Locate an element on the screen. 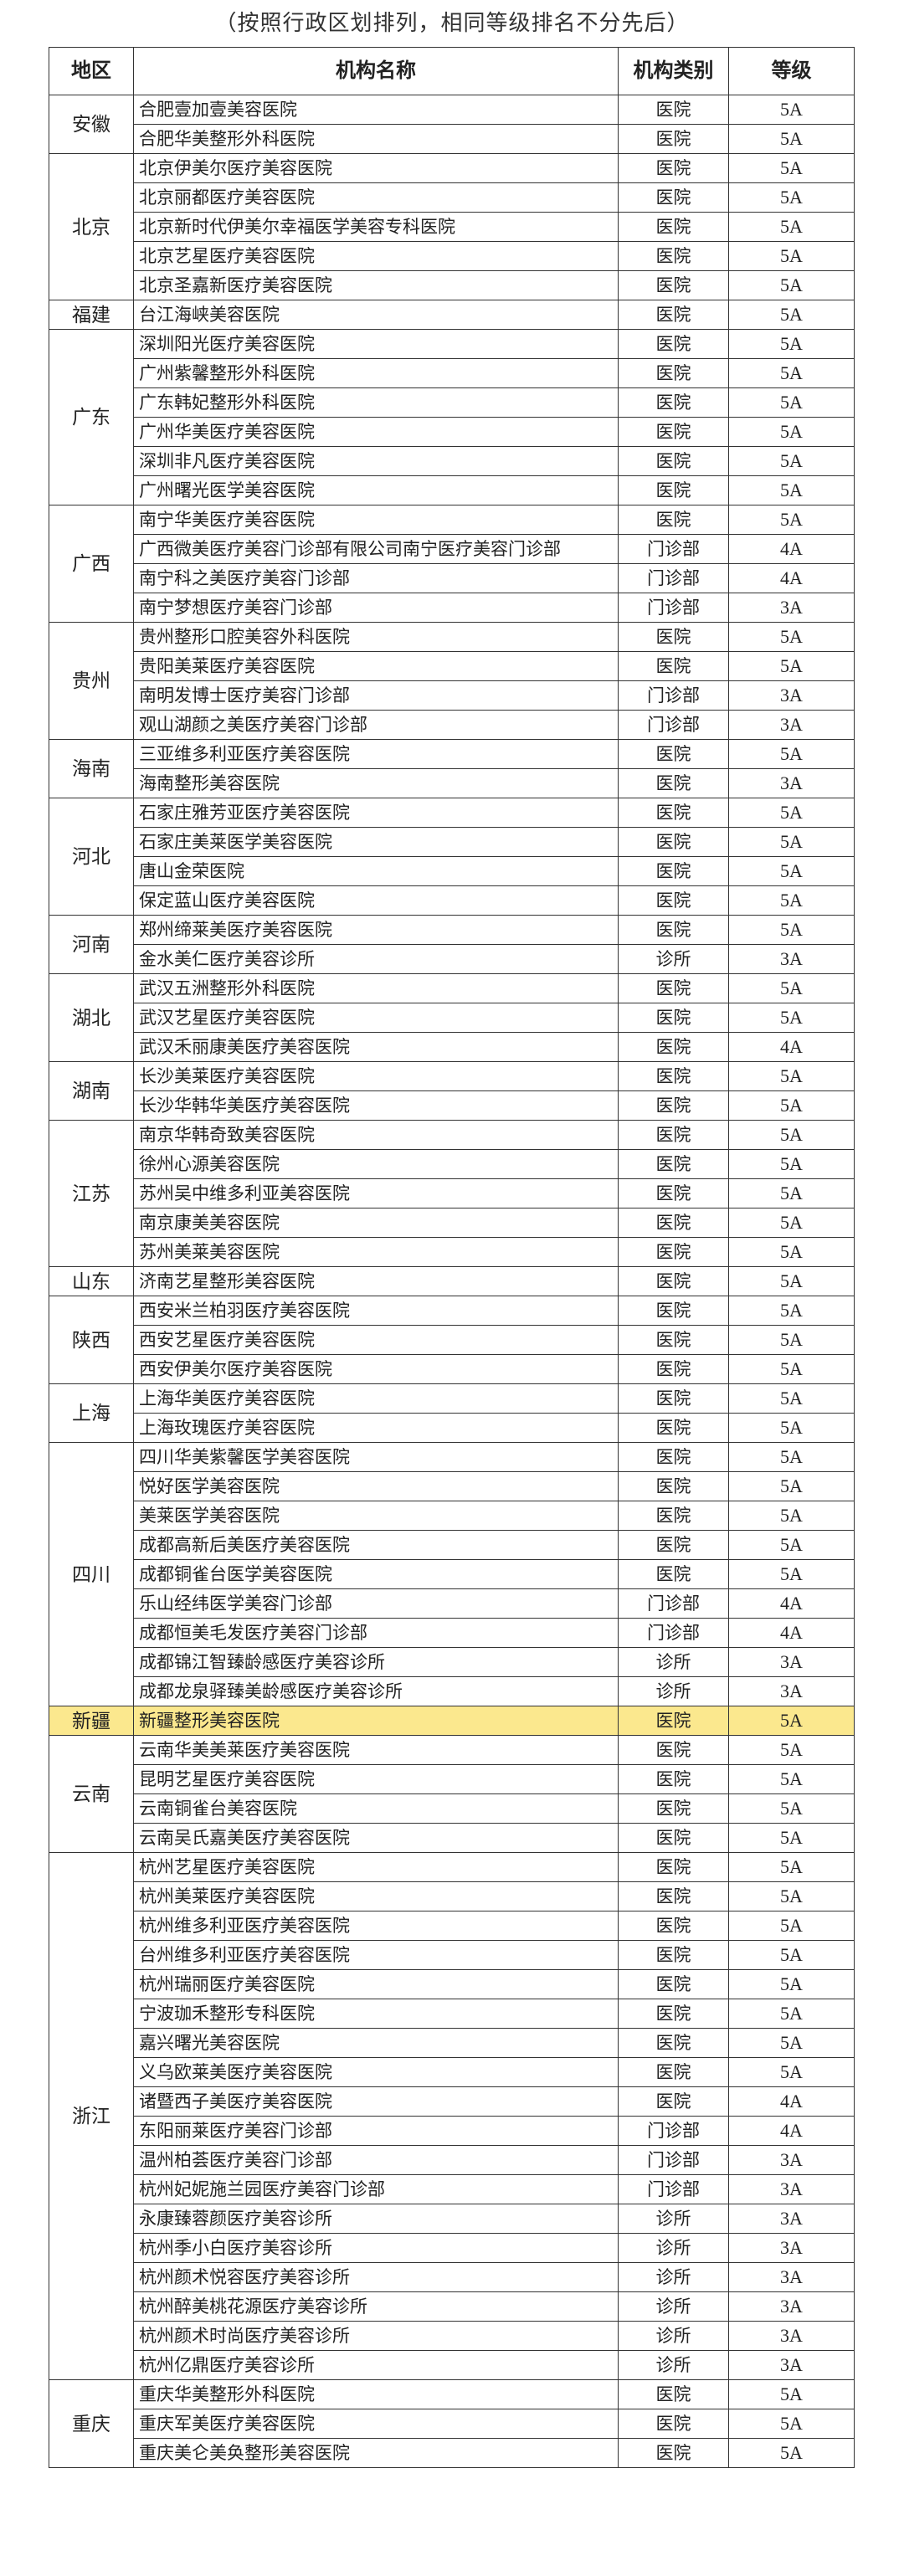 The image size is (904, 2576). name-cell: 深圳阳光医疗美容医院 is located at coordinates (376, 344).